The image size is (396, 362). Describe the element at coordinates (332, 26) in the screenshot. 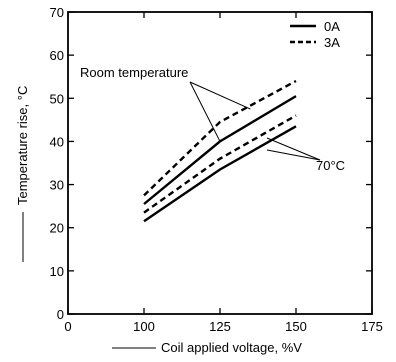

I see `legend-label-0a: 0A` at that location.